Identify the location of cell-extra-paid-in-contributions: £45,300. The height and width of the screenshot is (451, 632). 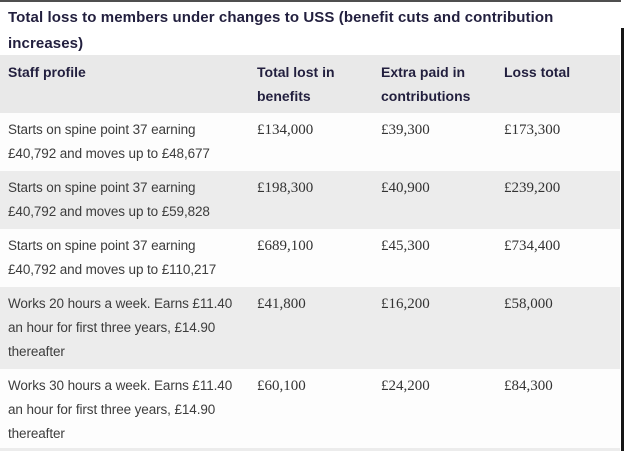
(405, 246).